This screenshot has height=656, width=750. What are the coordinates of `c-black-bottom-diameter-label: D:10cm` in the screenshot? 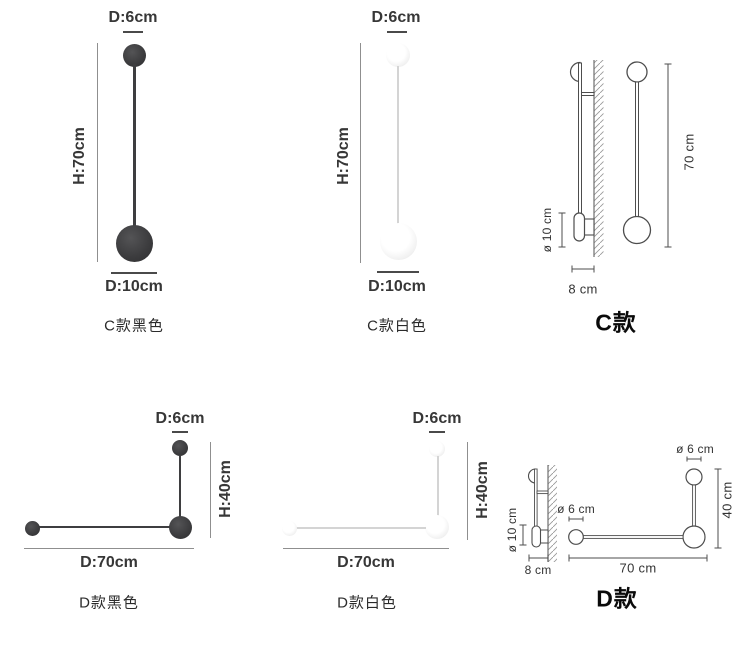 It's located at (134, 286).